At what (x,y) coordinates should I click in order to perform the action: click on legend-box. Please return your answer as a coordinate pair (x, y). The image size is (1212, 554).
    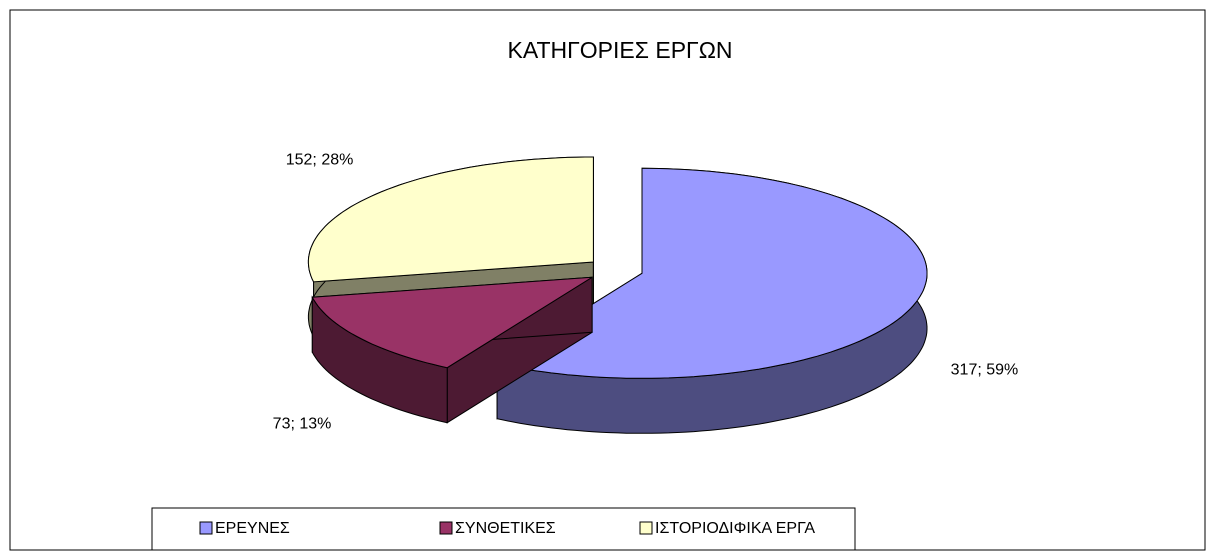
    Looking at the image, I should click on (503, 529).